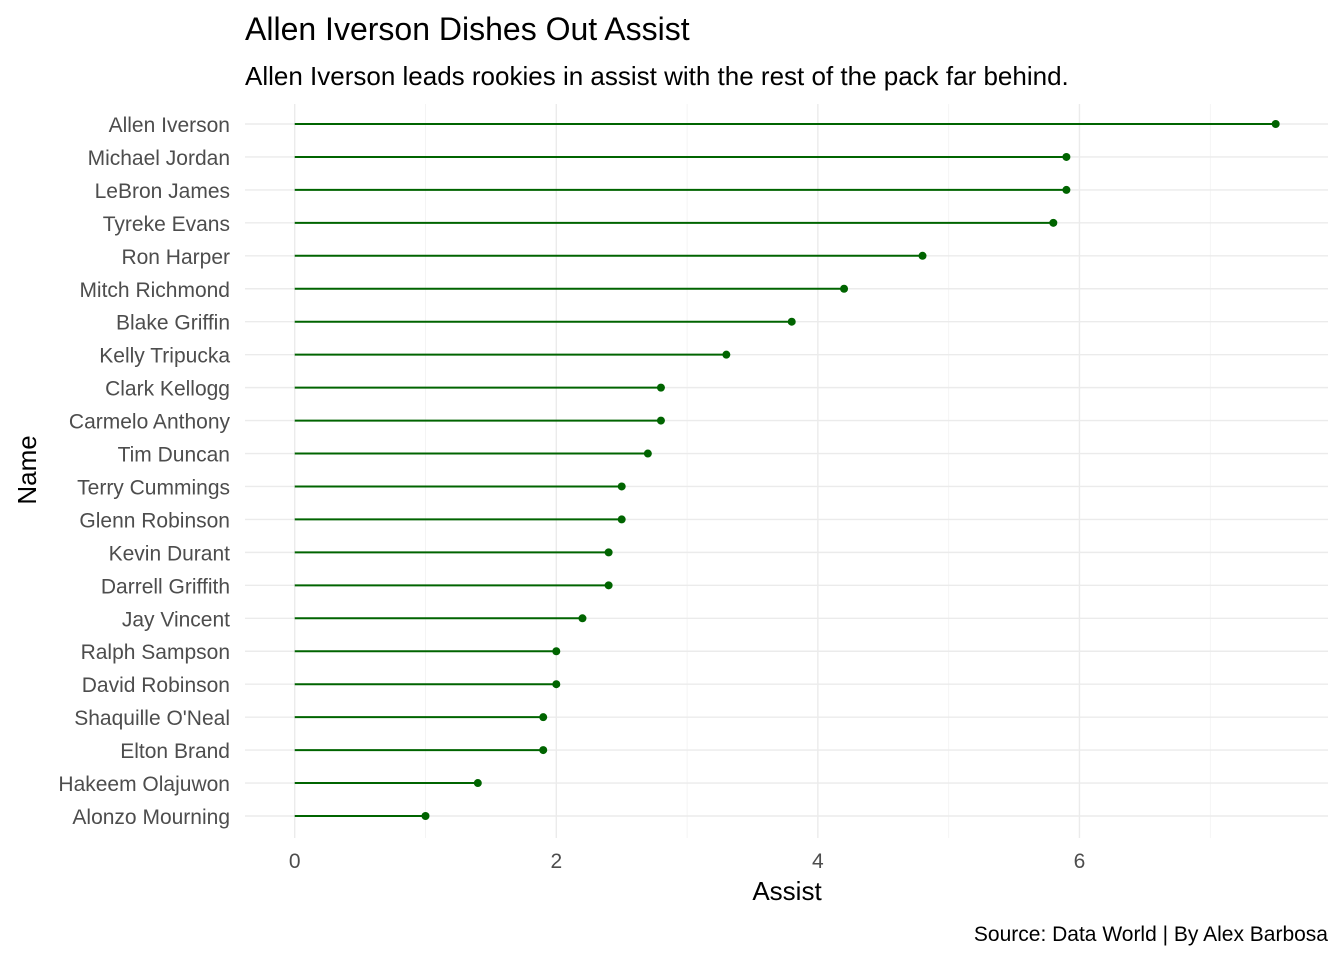 The height and width of the screenshot is (960, 1344). I want to click on x-tick-labels: 0 2 4 6, so click(687, 861).